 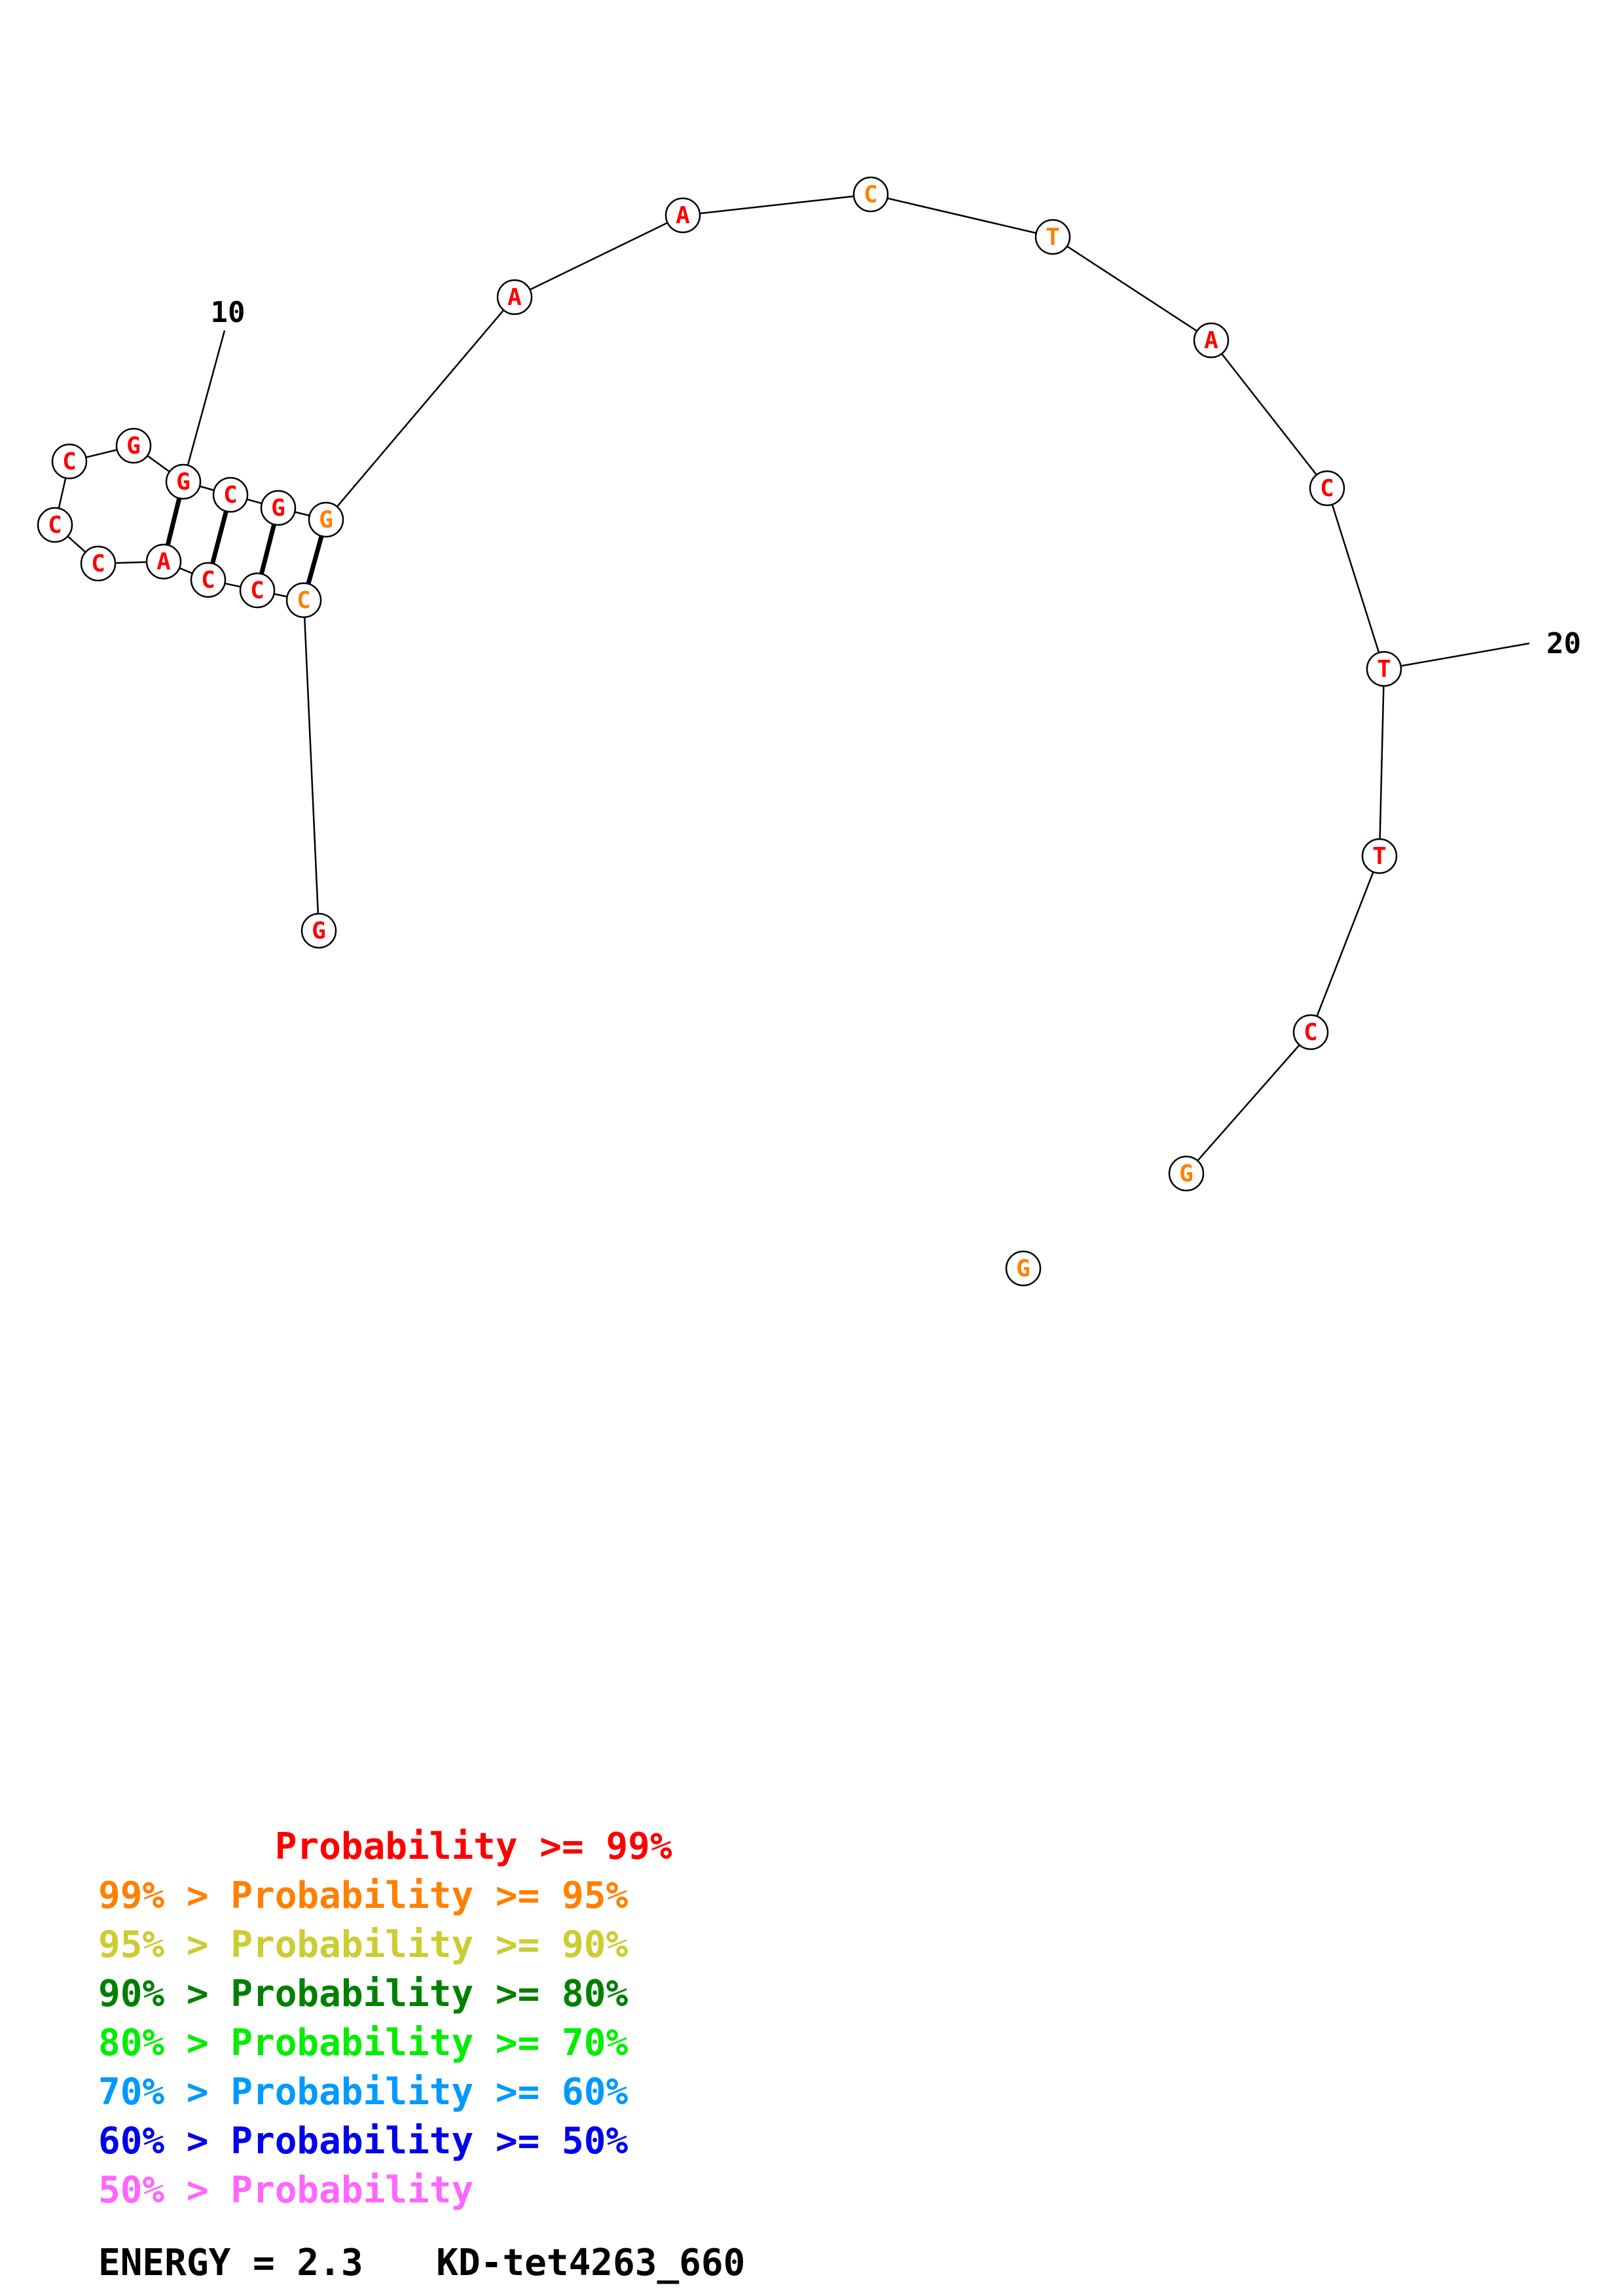 I want to click on position-label: 10, so click(x=228, y=312).